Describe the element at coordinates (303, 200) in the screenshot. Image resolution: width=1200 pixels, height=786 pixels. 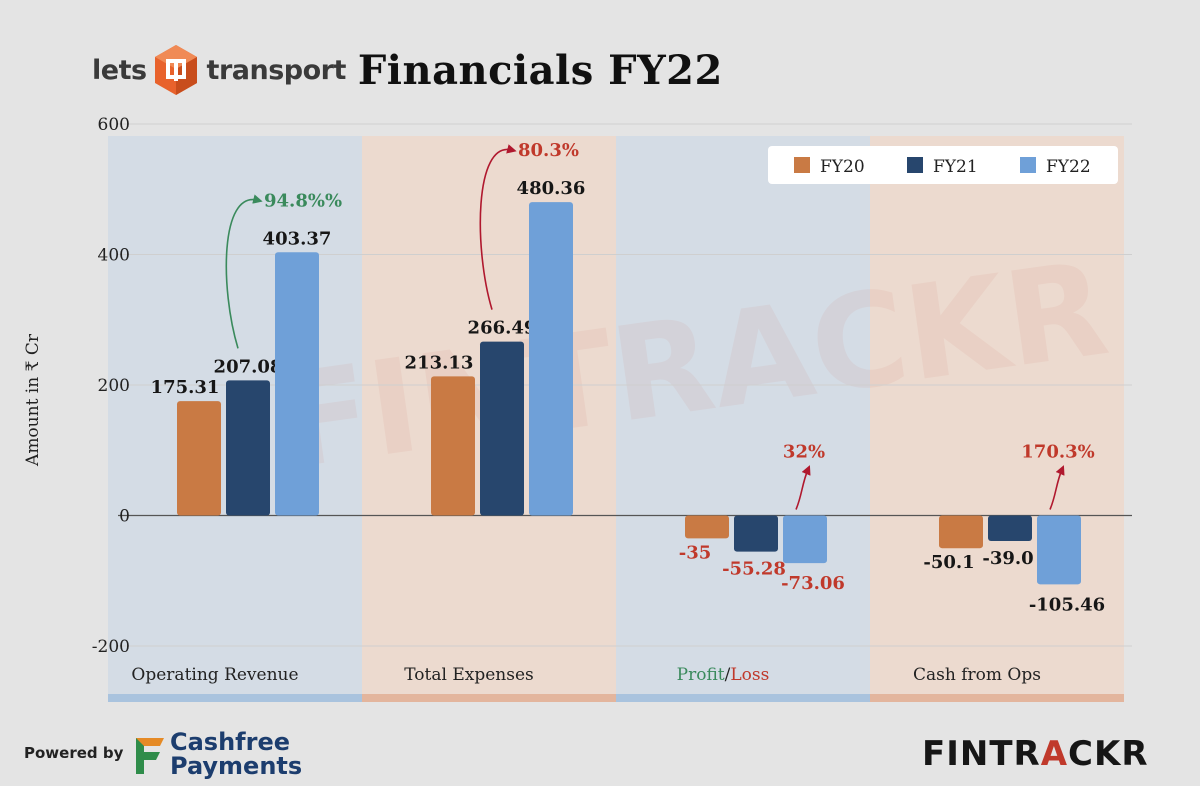
I see `growth-annotation: 94.8%%` at that location.